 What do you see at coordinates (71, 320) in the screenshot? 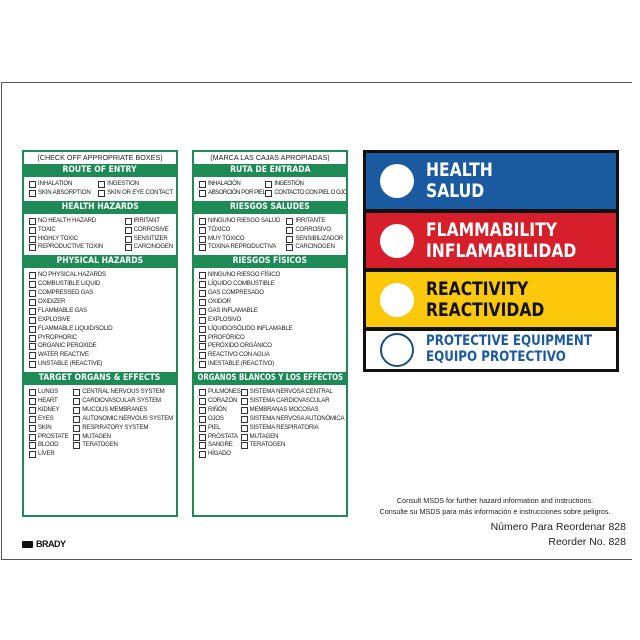
I see `checklist-item: EXPLOSIVE` at bounding box center [71, 320].